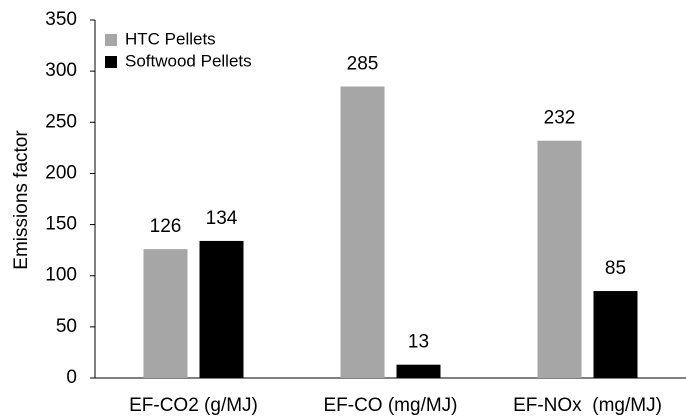  I want to click on y-axis-label: Emissions factor, so click(21, 200).